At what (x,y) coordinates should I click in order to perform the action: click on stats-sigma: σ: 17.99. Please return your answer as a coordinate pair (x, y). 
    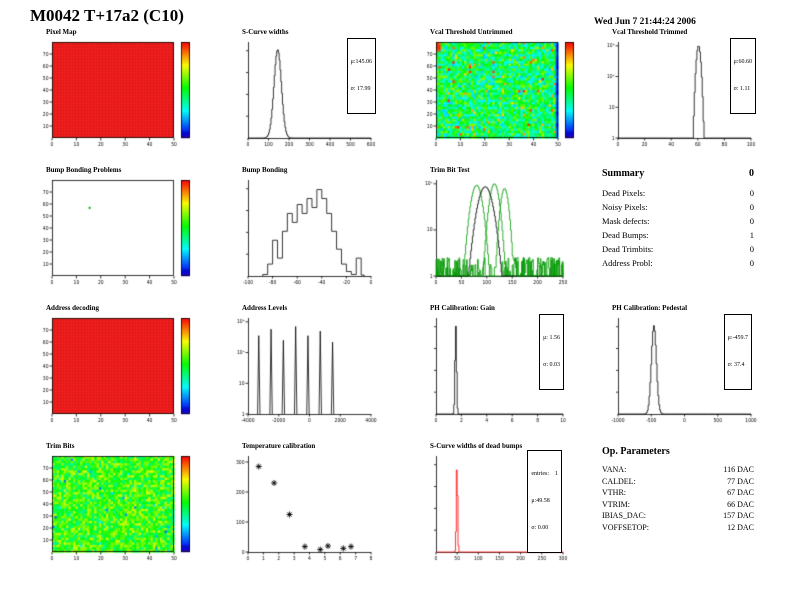
    Looking at the image, I should click on (360, 89).